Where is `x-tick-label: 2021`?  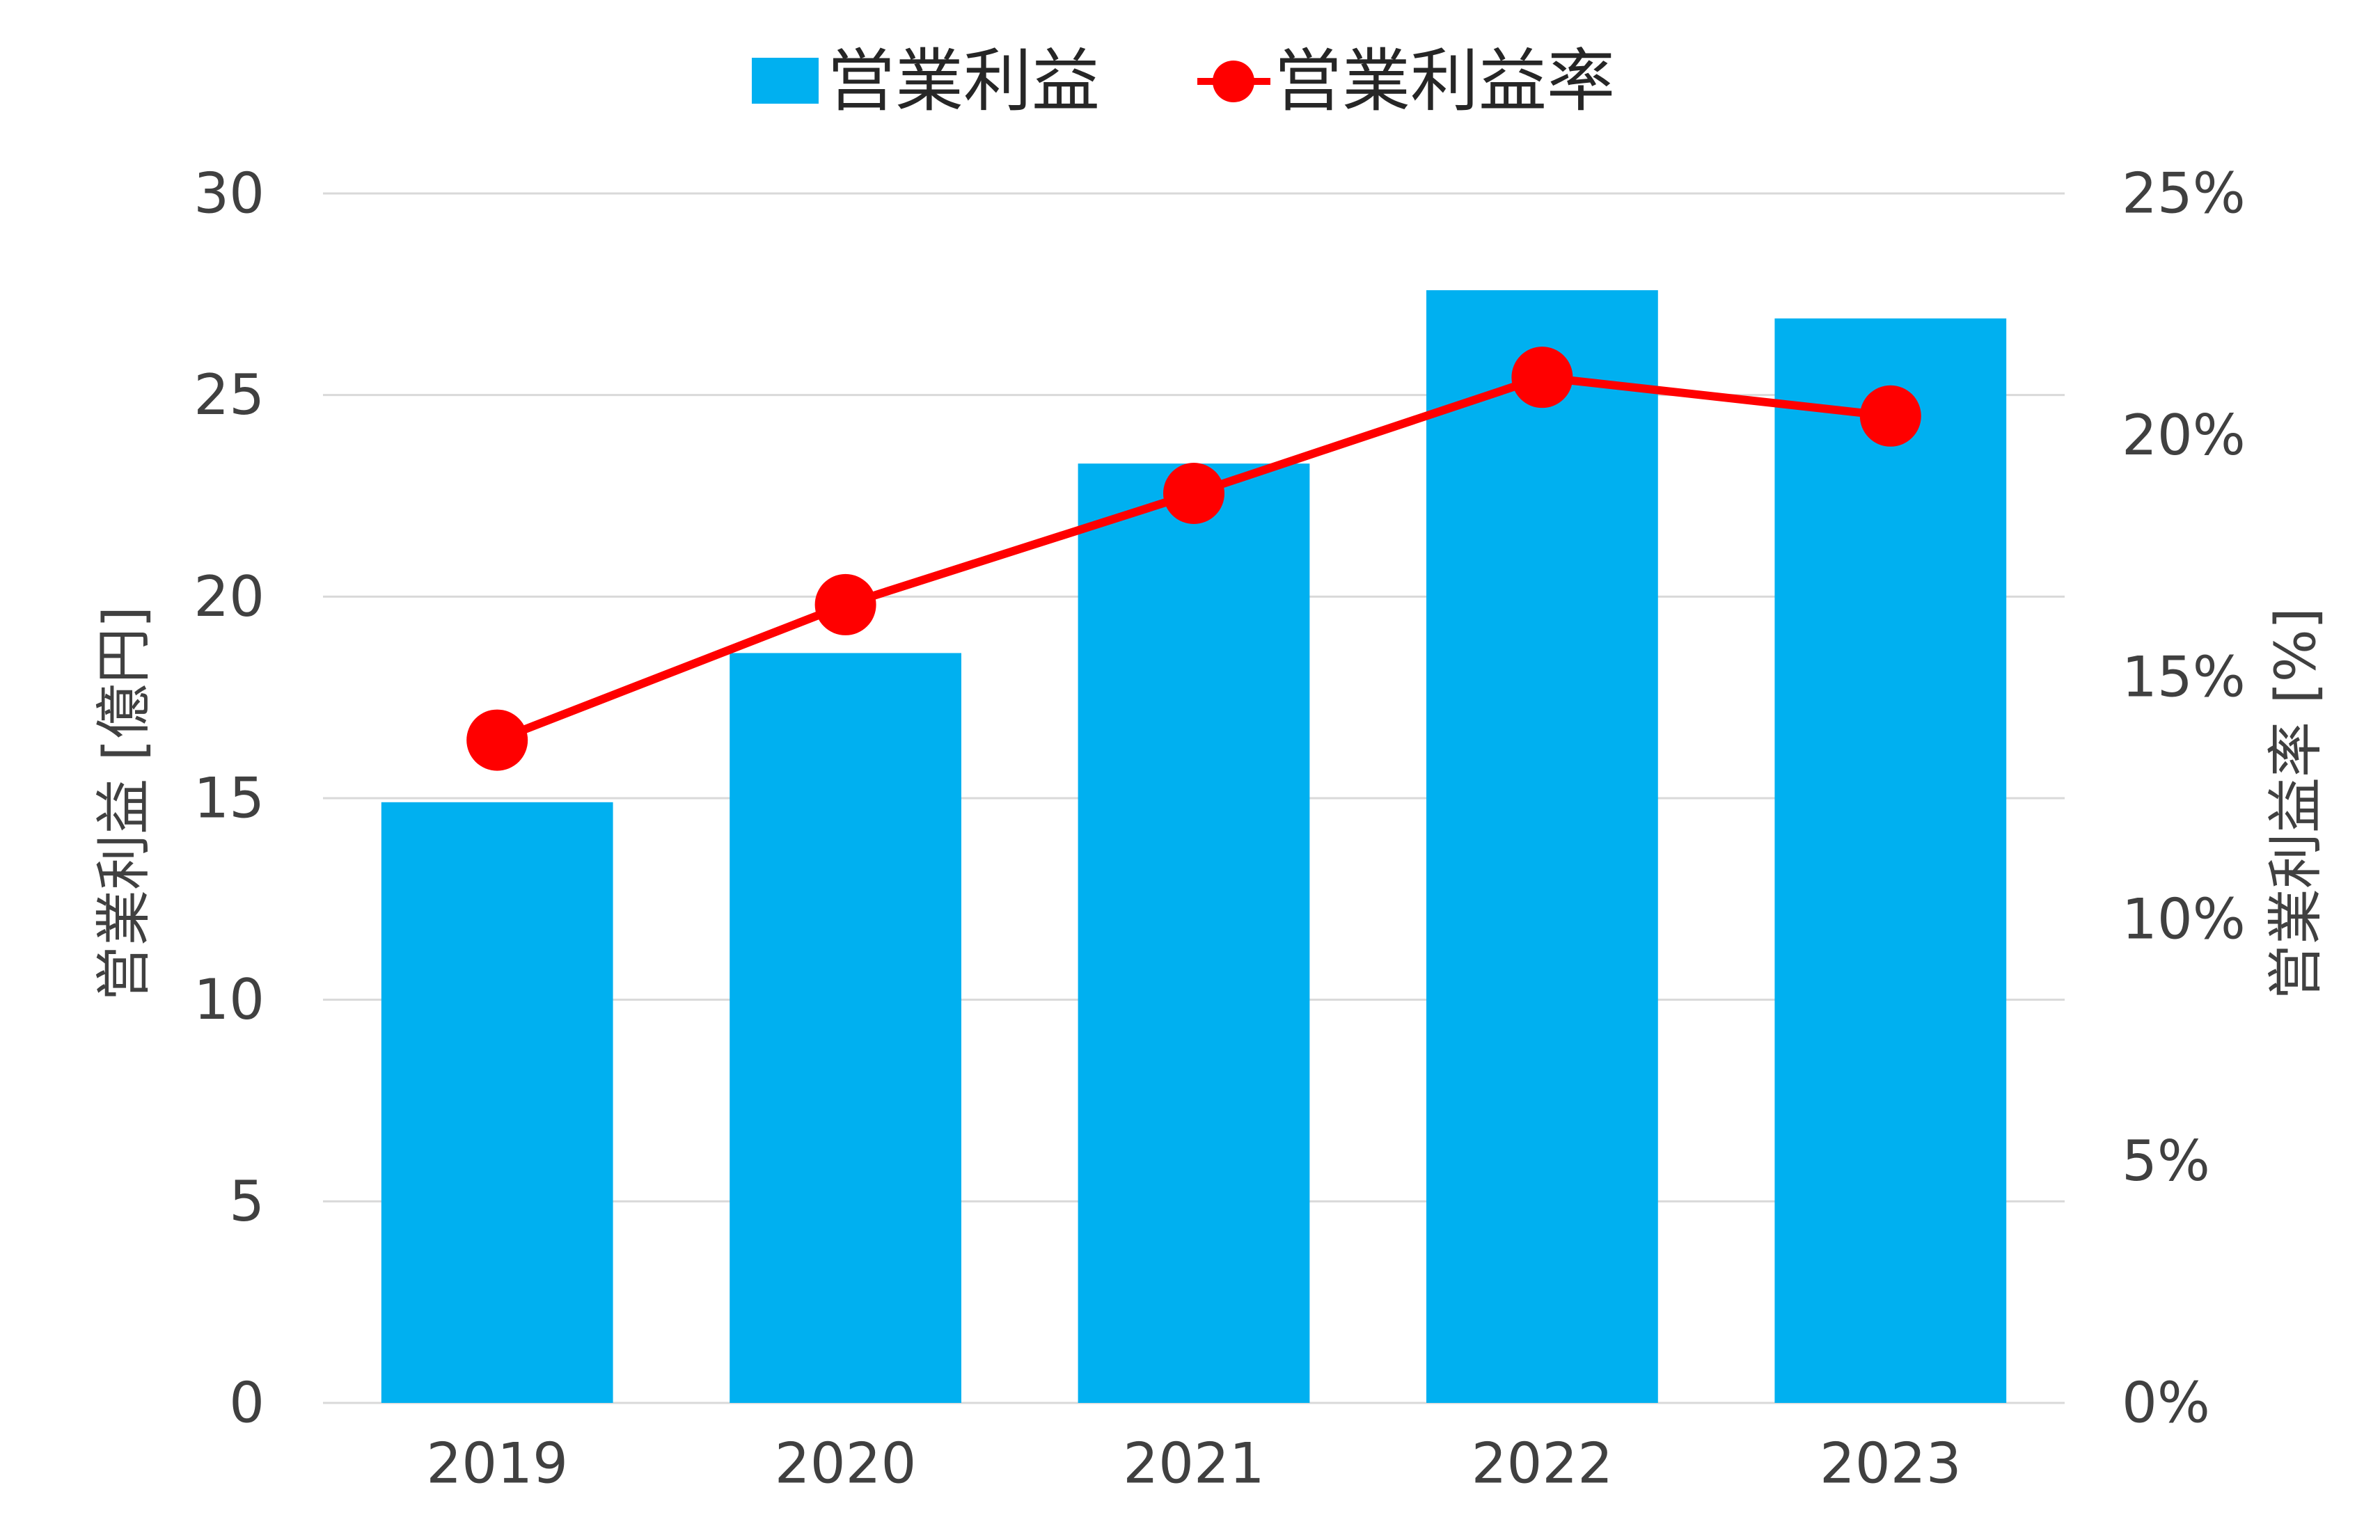 x-tick-label: 2021 is located at coordinates (1194, 1463).